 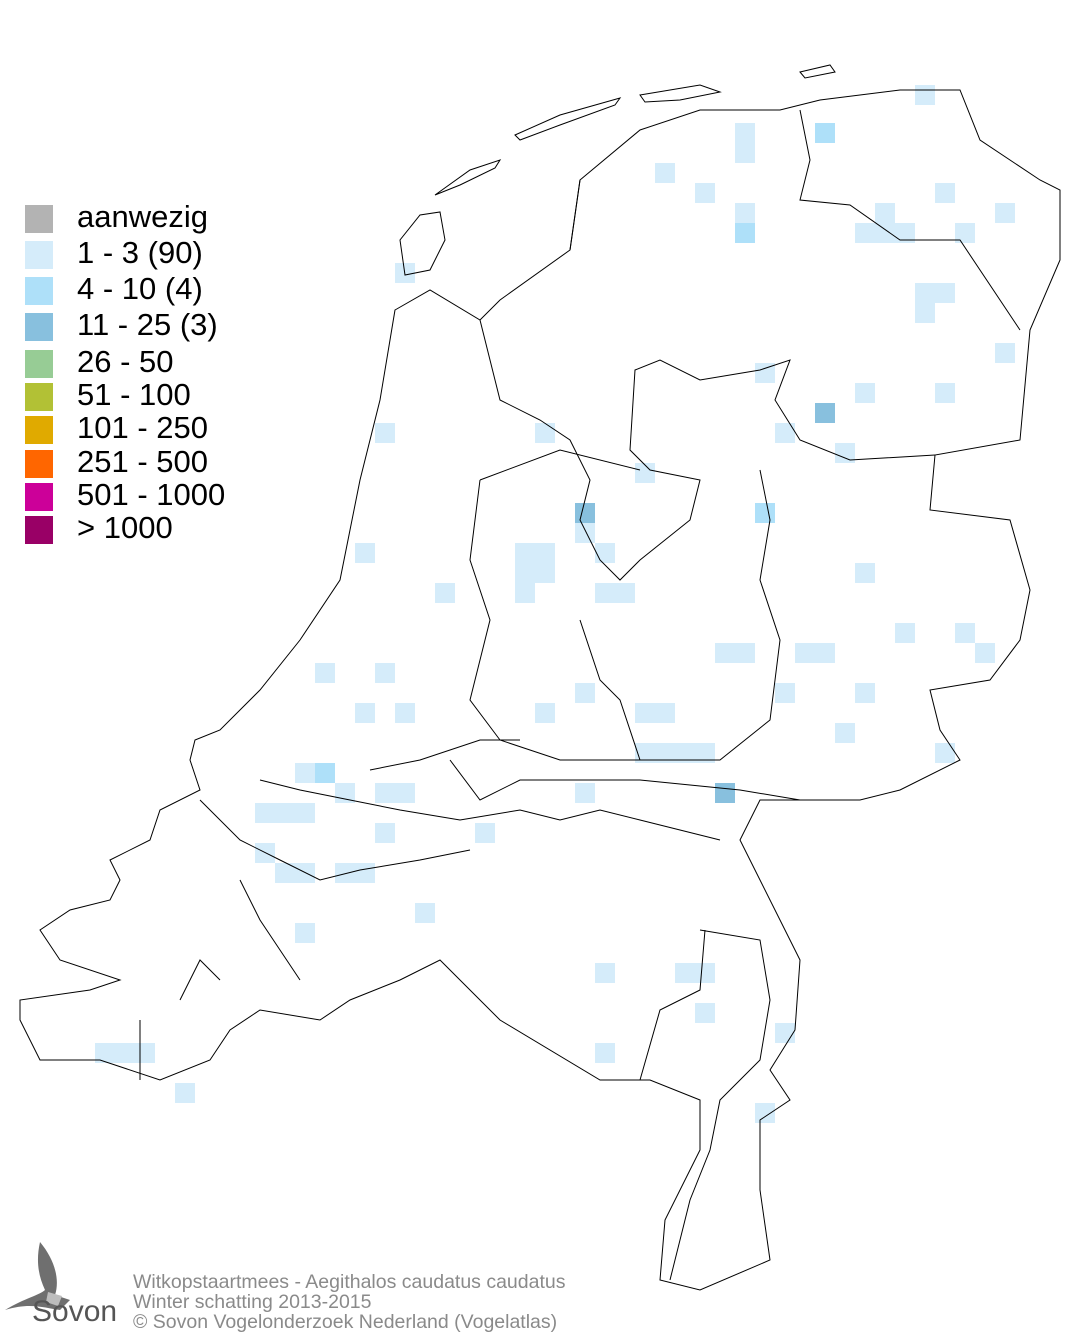 I want to click on period-label: Winter schatting 2013-2015, so click(x=252, y=1302).